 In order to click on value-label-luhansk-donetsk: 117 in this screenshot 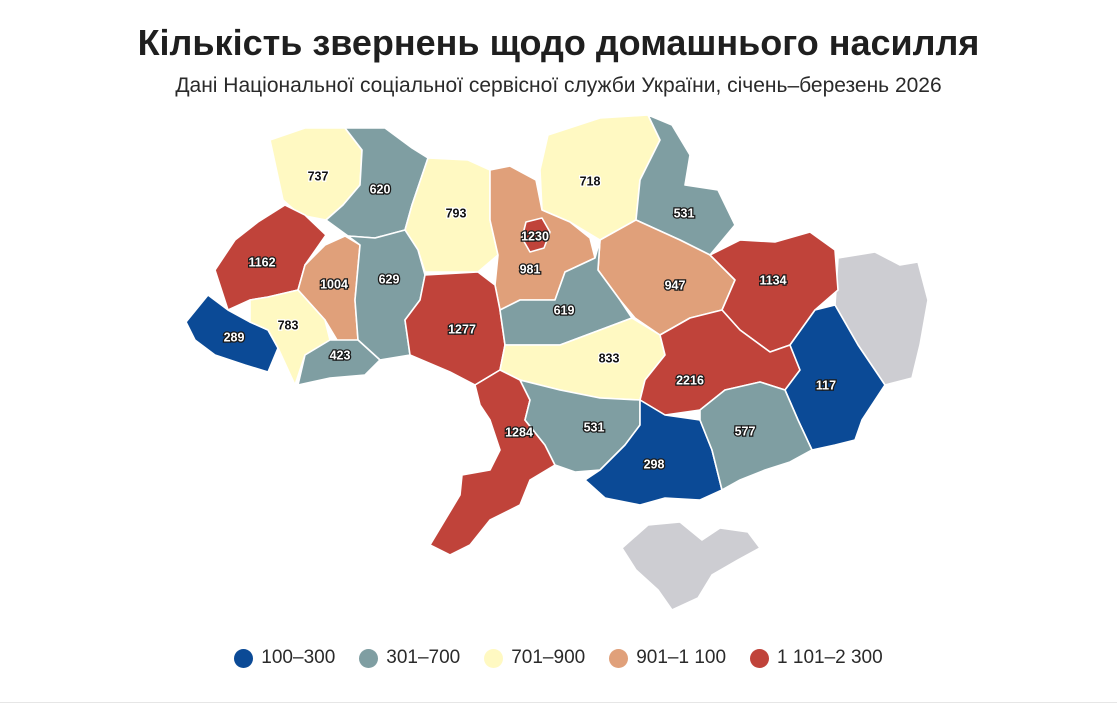, I will do `click(826, 385)`.